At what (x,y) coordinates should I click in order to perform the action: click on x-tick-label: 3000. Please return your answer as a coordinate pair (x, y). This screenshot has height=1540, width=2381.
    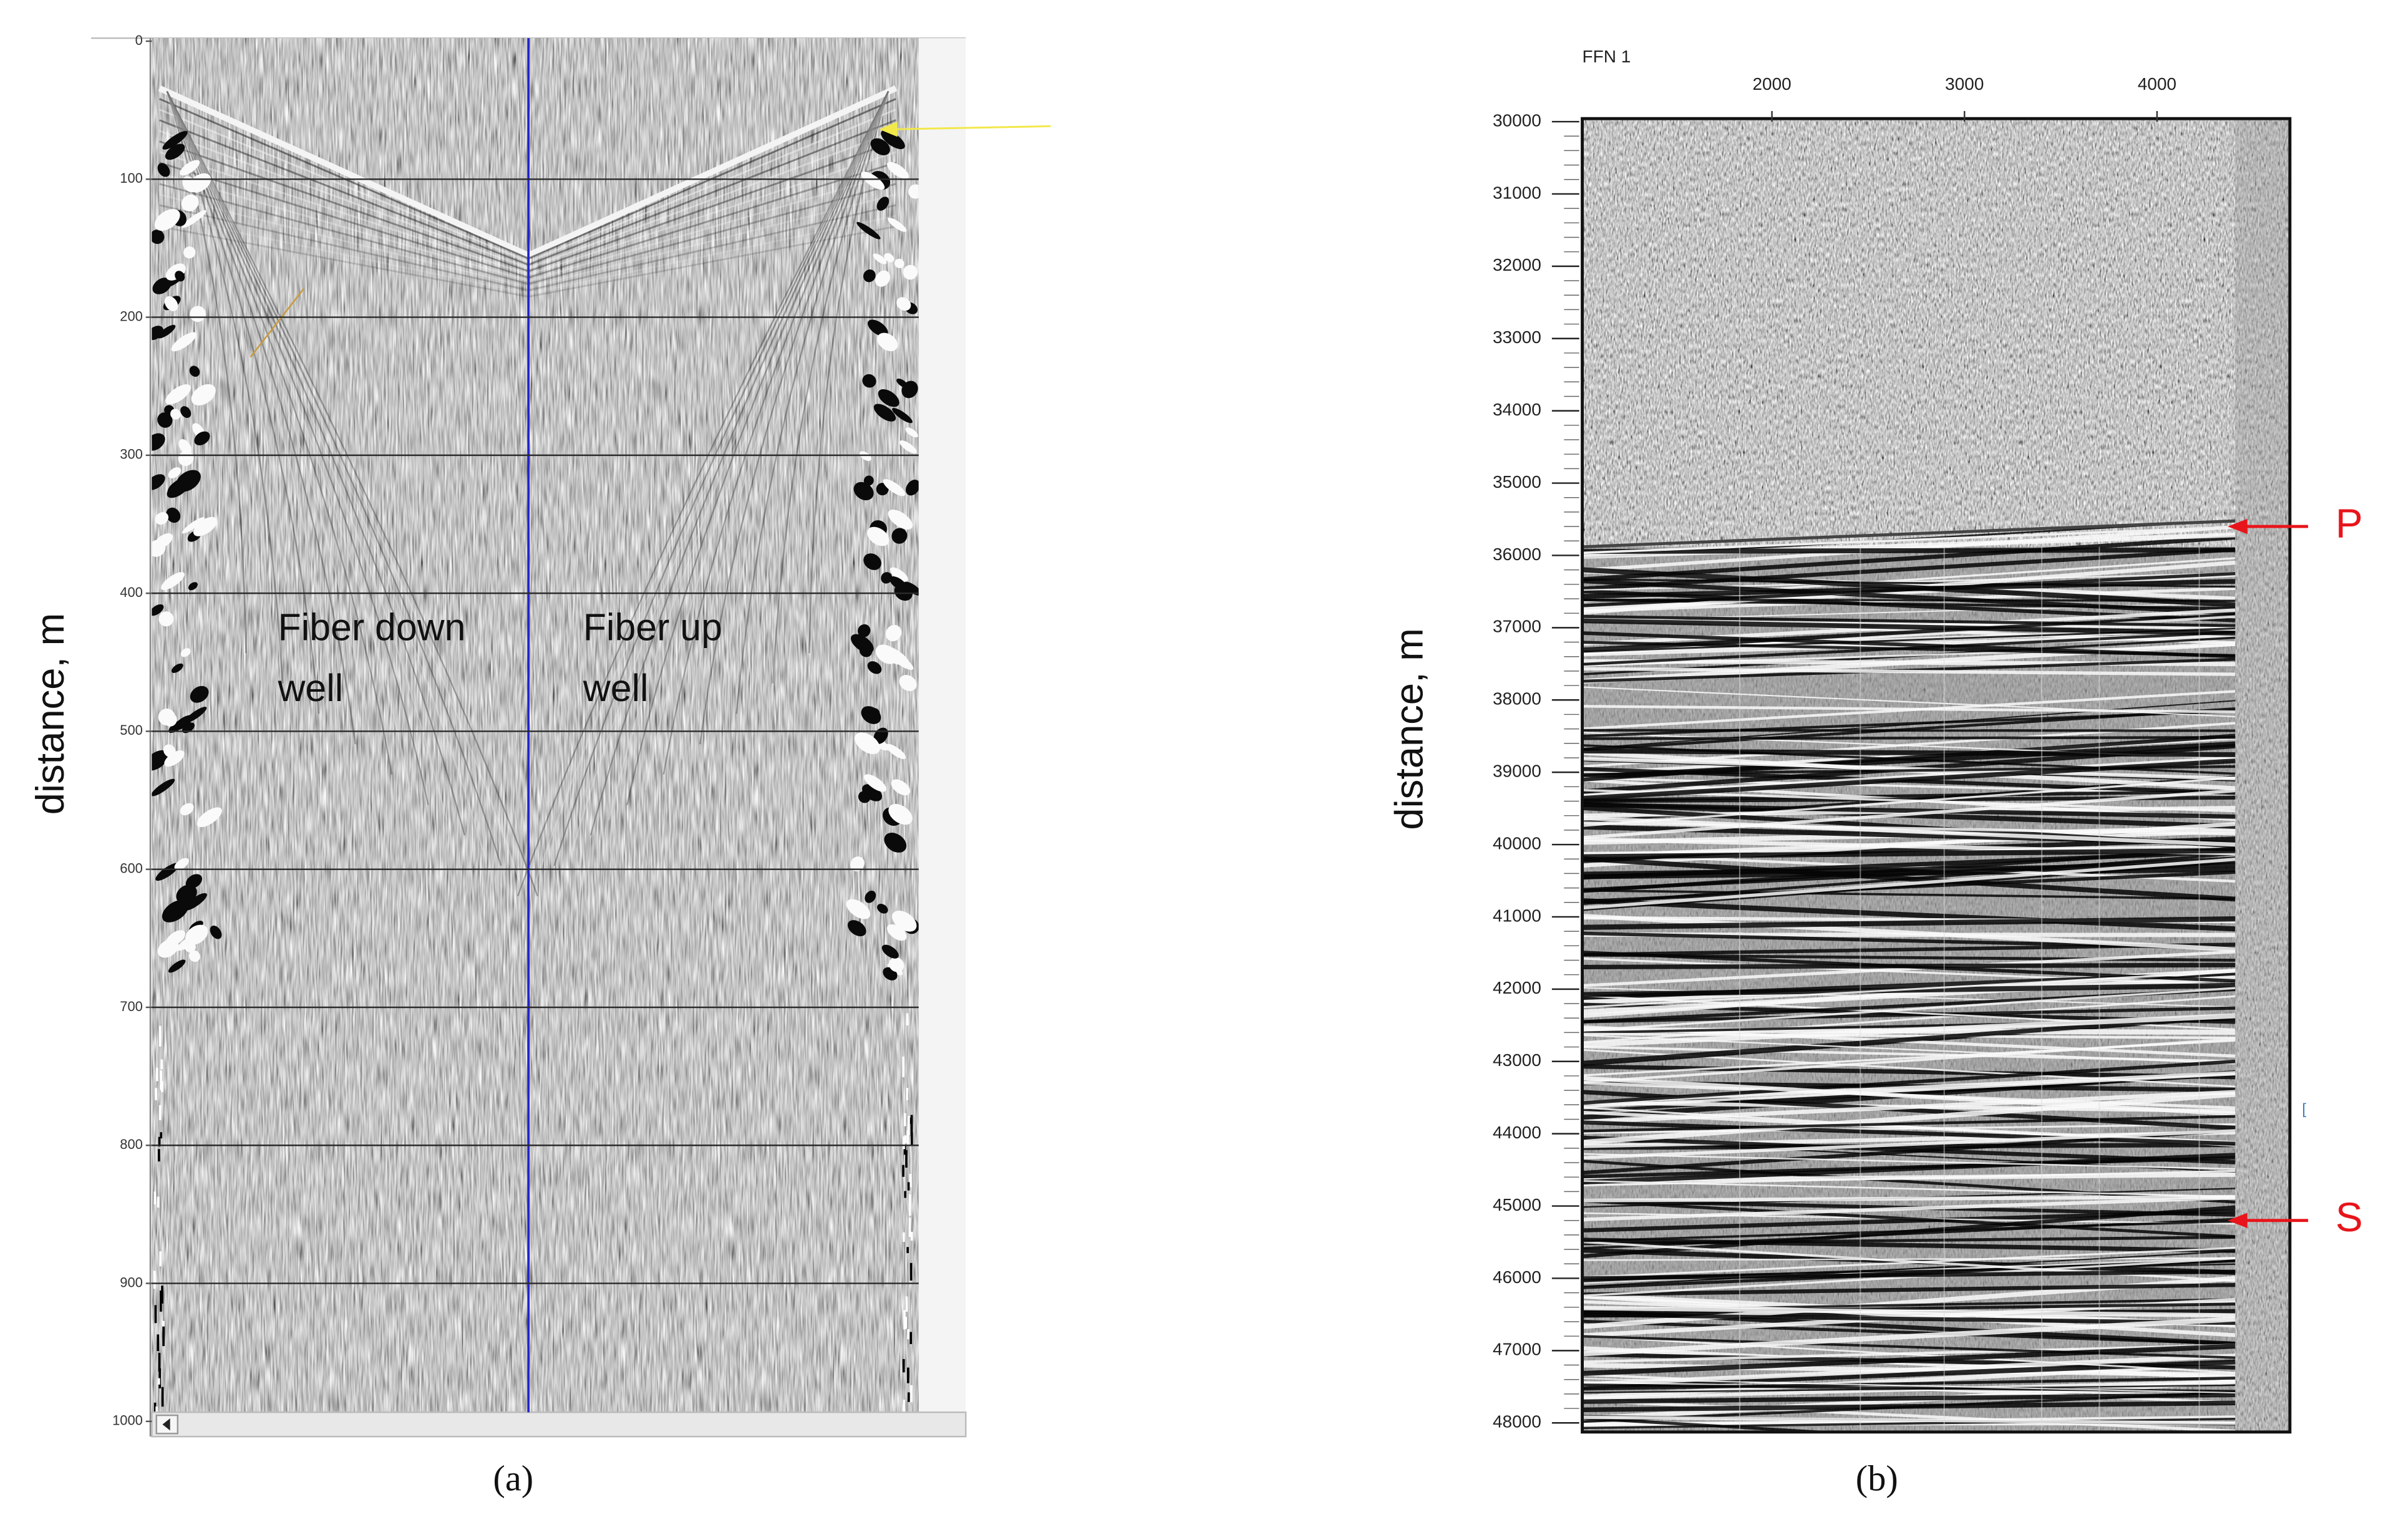
    Looking at the image, I should click on (1964, 84).